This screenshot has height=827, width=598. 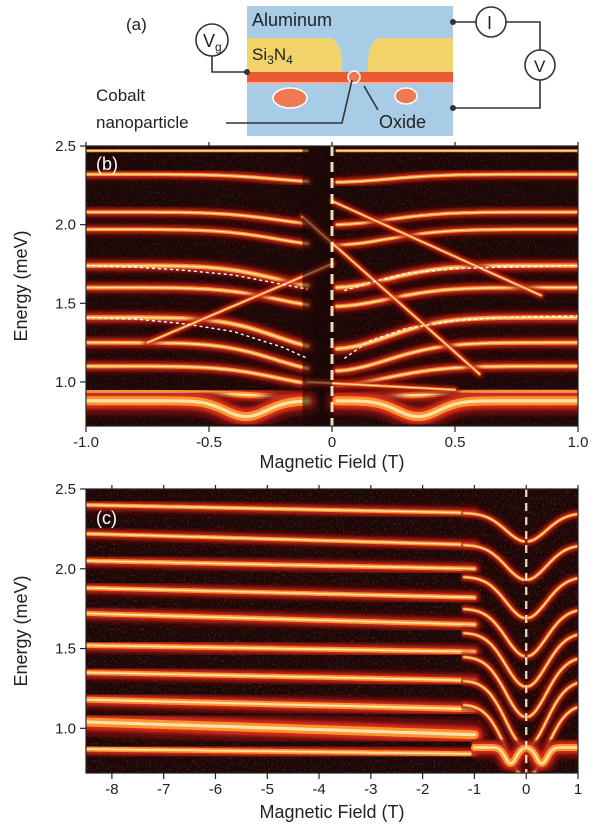 What do you see at coordinates (289, 60) in the screenshot?
I see `si3n4-sub4: 4` at bounding box center [289, 60].